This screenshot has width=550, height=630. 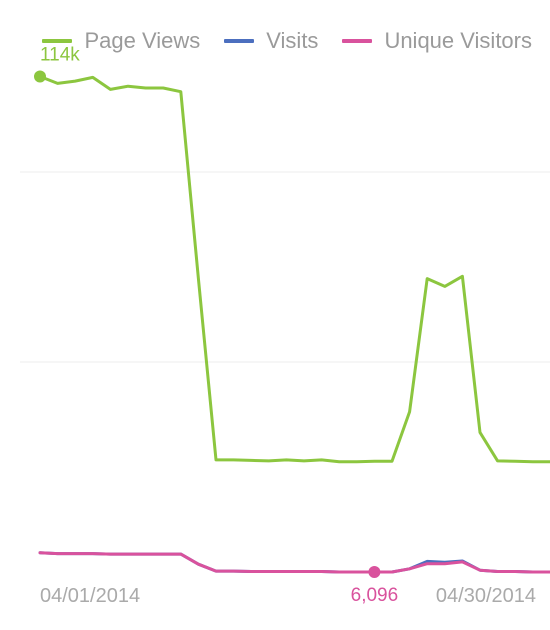 I want to click on legend-swatch-visits, so click(x=239, y=41).